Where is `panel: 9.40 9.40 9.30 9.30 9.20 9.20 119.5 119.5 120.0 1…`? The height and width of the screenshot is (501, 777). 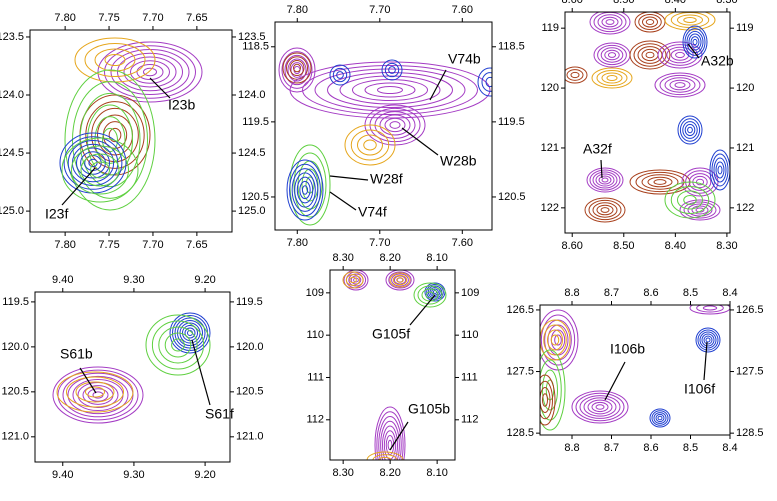
panel: 9.40 9.40 9.30 9.30 9.20 9.20 119.5 119.5 120.0 1… is located at coordinates (132, 377).